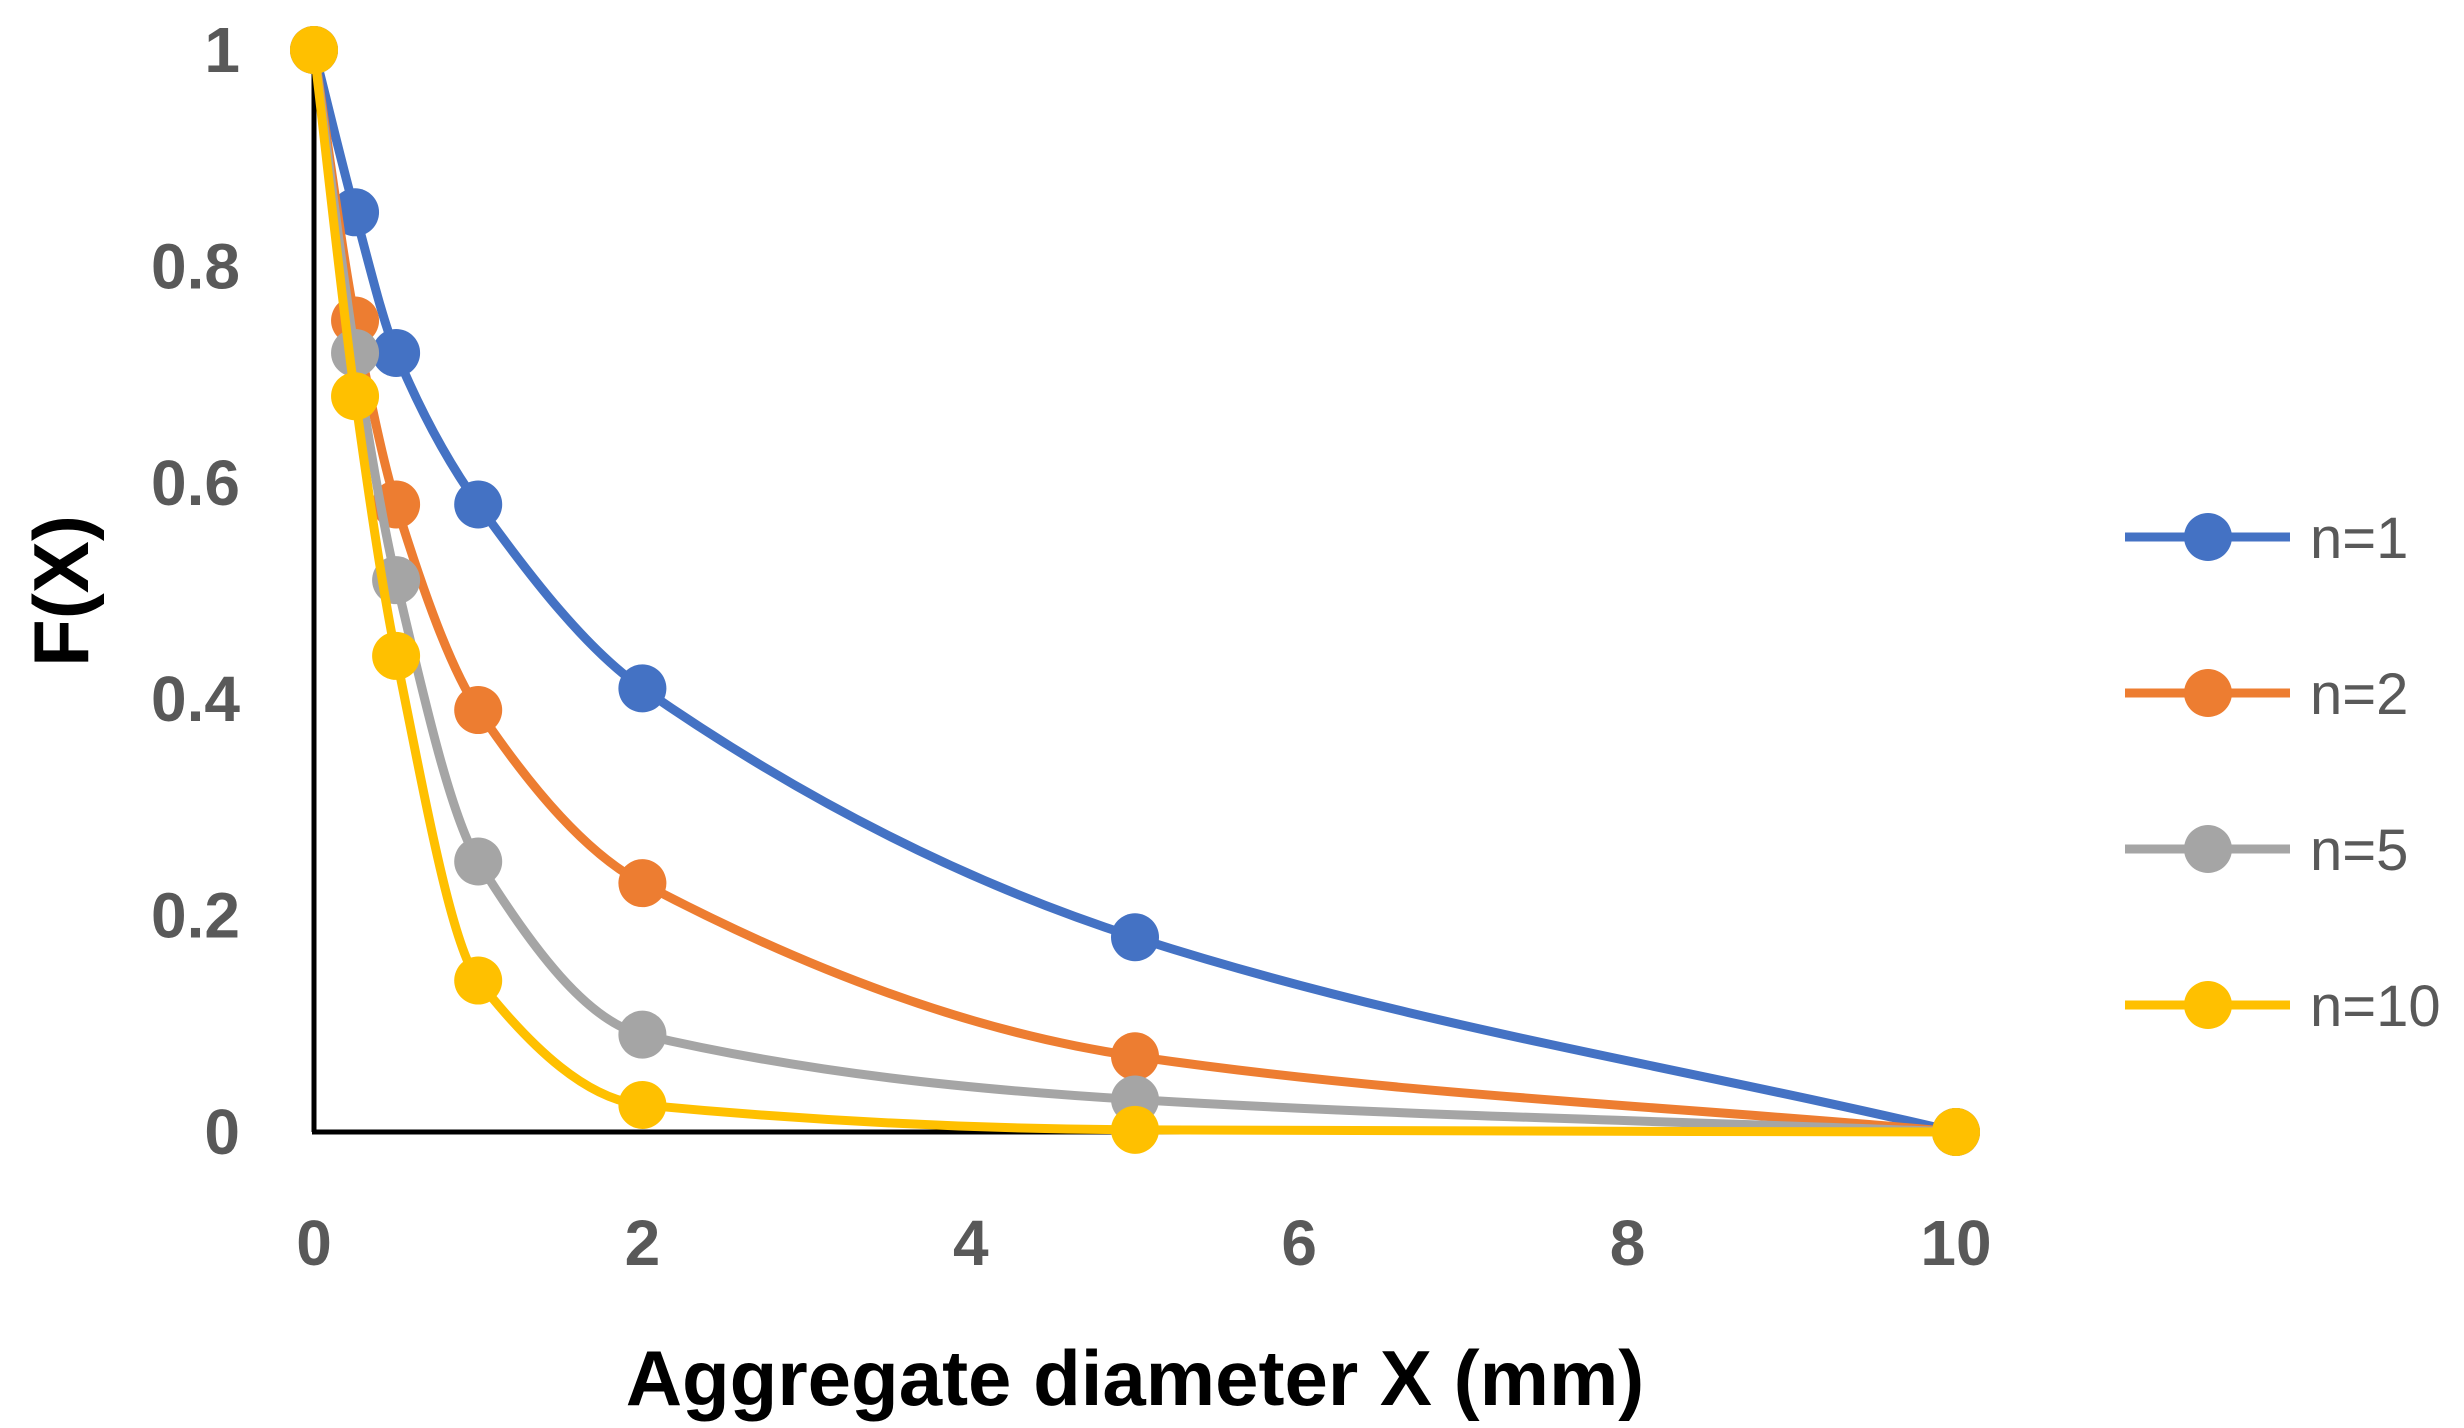 The width and height of the screenshot is (2464, 1428). What do you see at coordinates (195, 591) in the screenshot?
I see `y-tick-labels: 0 0.2 0.4 0.6 0.8 1` at bounding box center [195, 591].